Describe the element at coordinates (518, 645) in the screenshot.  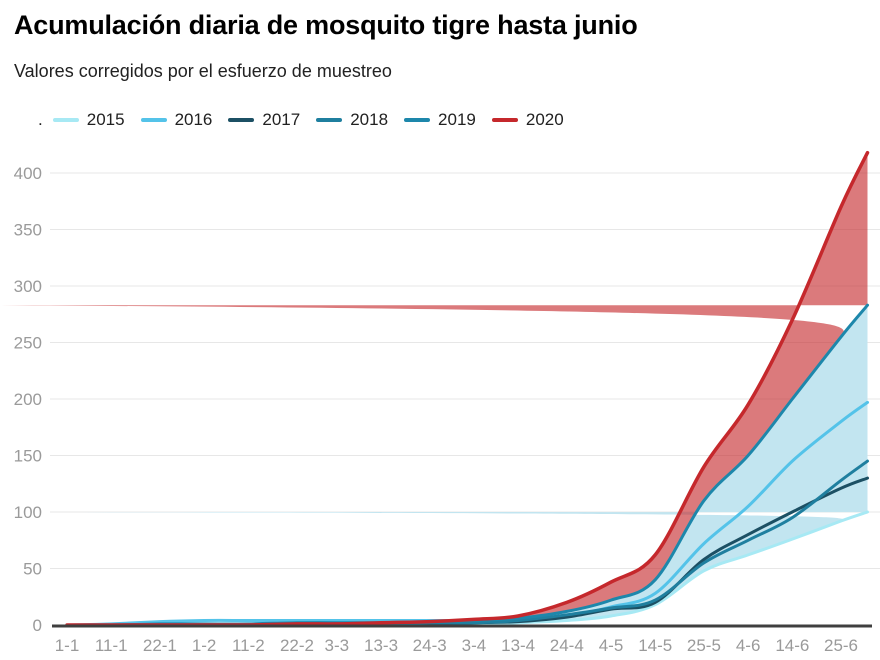
I see `x-tick-label-13-4: 13-4` at that location.